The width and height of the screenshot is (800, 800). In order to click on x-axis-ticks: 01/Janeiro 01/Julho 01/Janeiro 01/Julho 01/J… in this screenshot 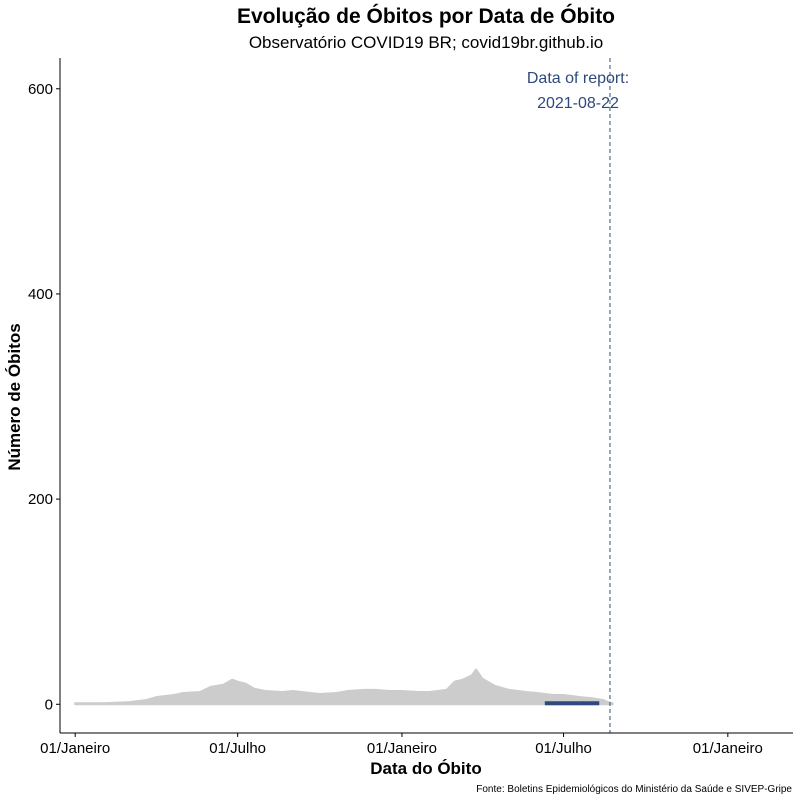, I will do `click(401, 745)`.